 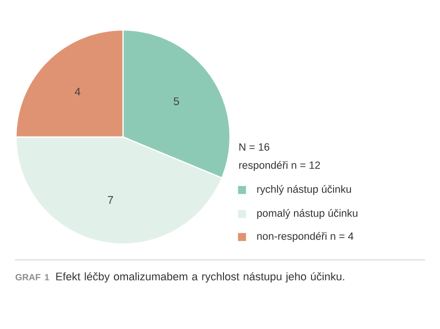 What do you see at coordinates (254, 147) in the screenshot?
I see `text: N = 16` at bounding box center [254, 147].